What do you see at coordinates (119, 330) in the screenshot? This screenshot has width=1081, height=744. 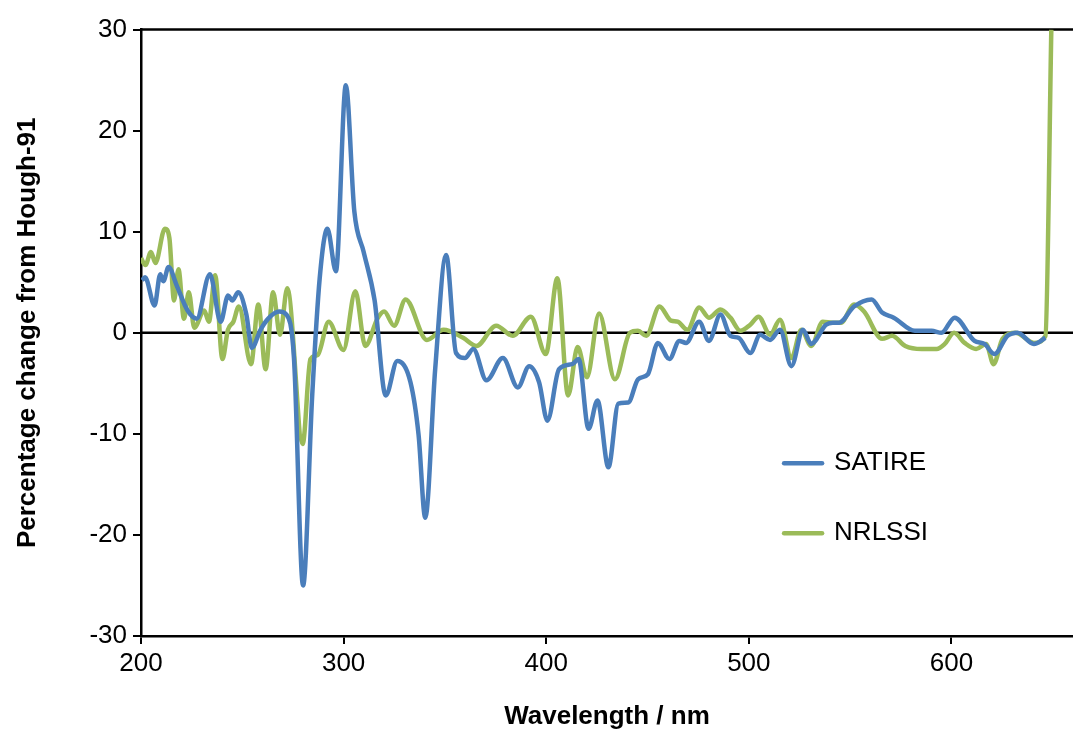 I see `y-tick-label: 0` at bounding box center [119, 330].